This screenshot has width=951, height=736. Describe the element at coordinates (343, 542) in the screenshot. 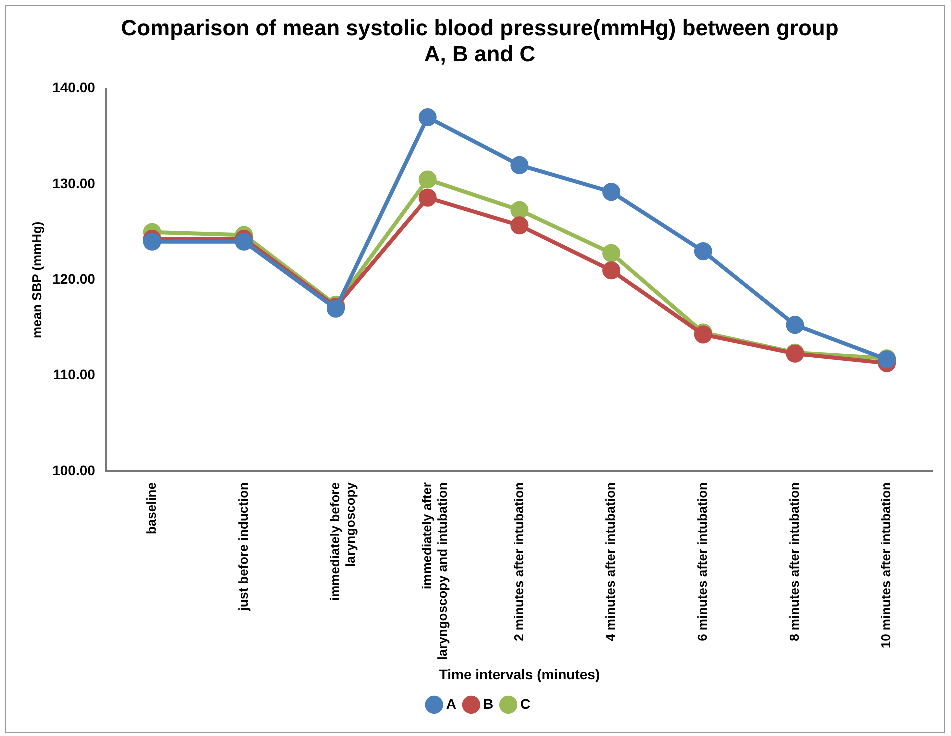

I see `x-tick-label: immediately before laryngoscopy` at that location.